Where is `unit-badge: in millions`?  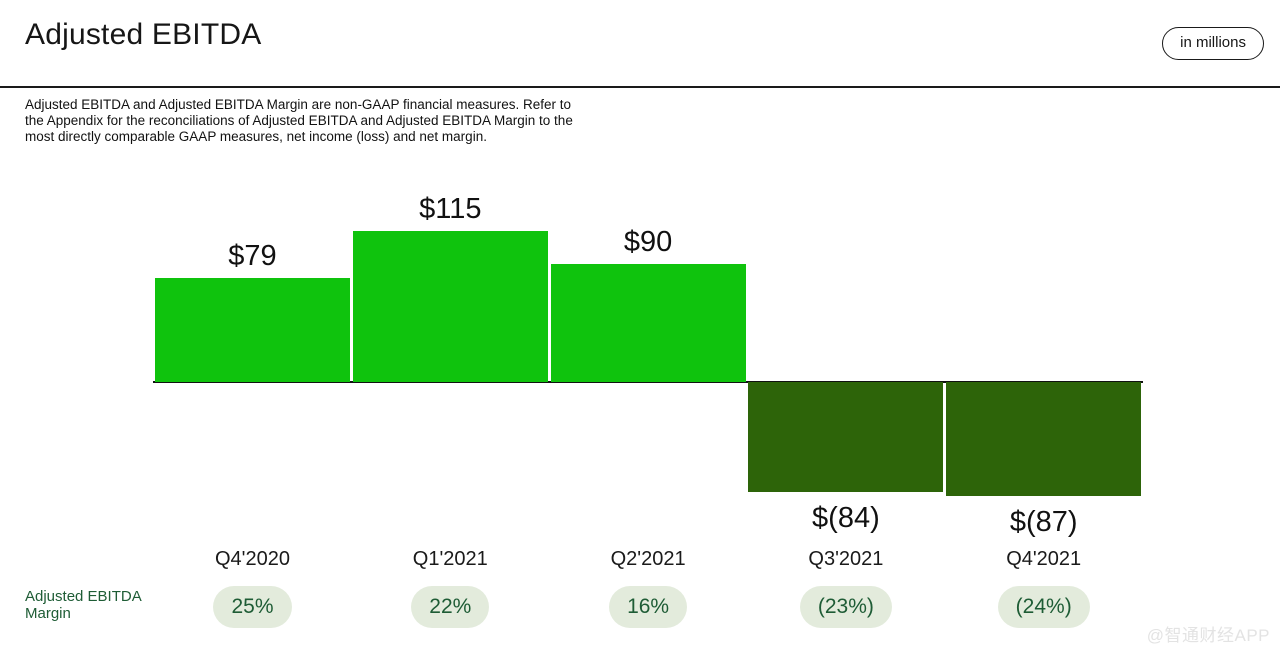
unit-badge: in millions is located at coordinates (1213, 43).